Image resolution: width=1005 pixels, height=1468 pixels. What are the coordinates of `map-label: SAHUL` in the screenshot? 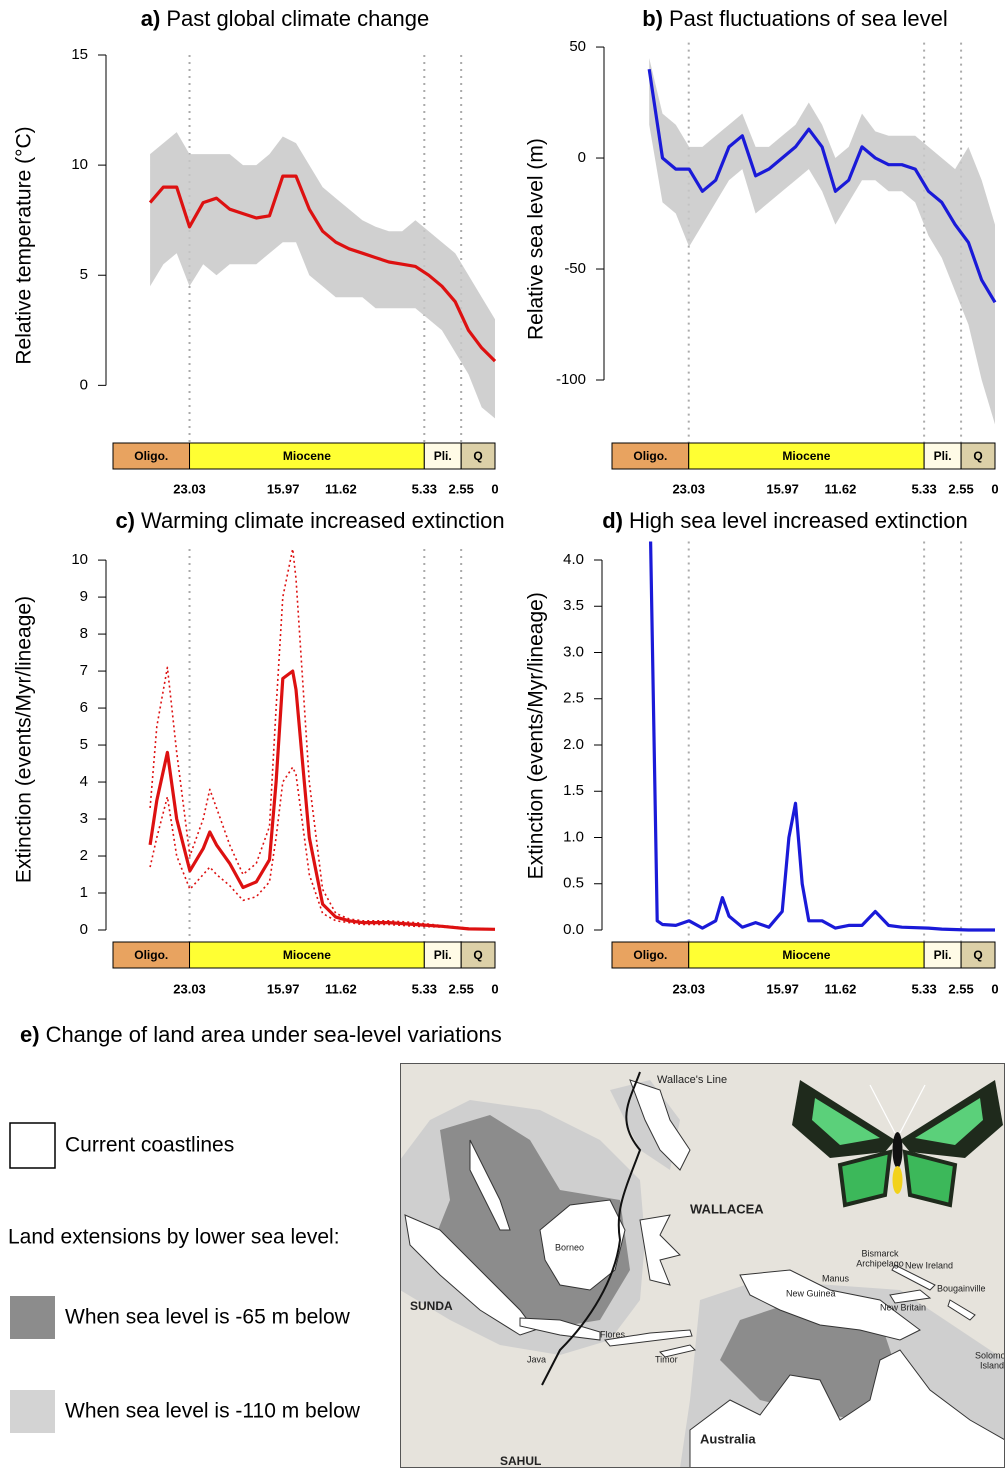 It's located at (520, 1461).